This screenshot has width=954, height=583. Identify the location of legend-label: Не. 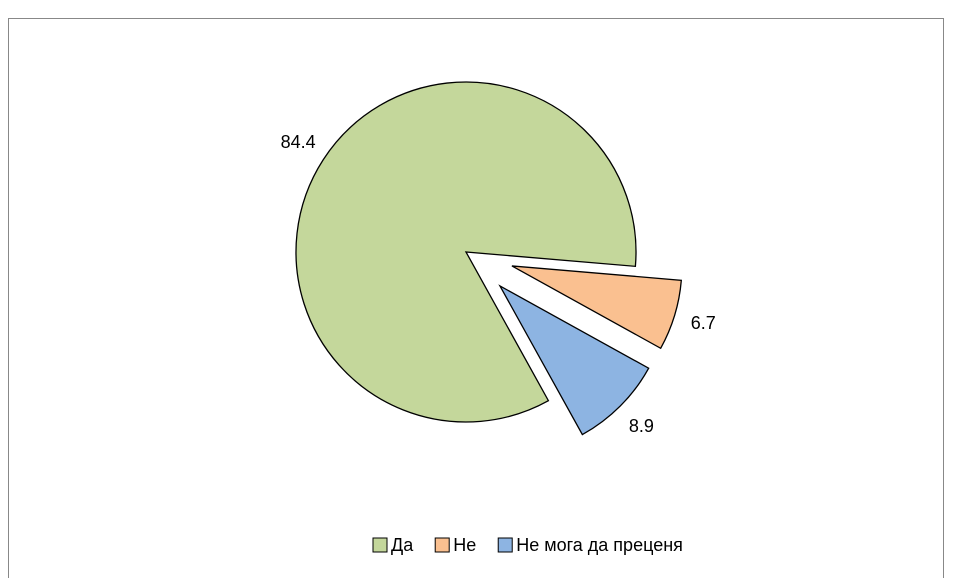
(464, 545).